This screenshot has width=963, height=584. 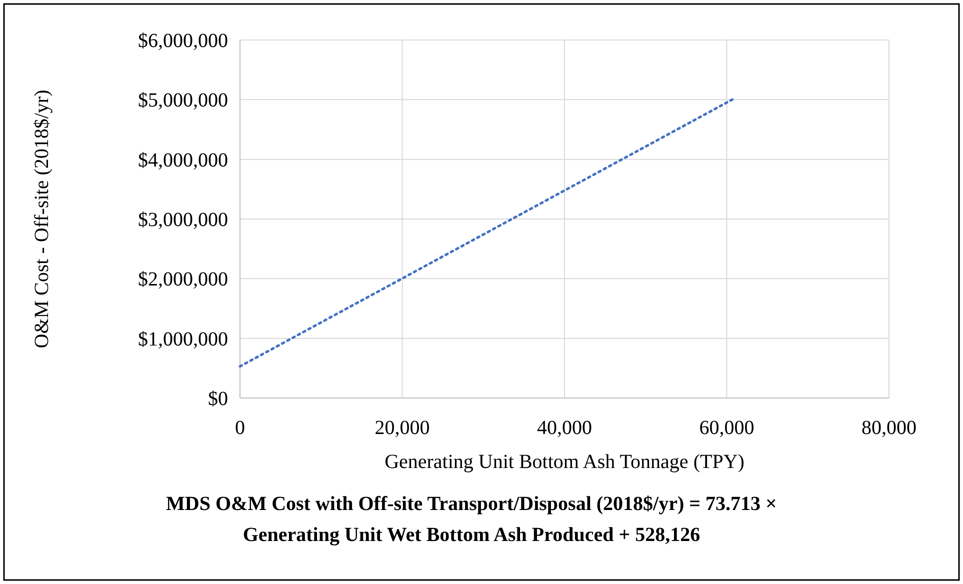 I want to click on x-tick-label: 60,000, so click(x=726, y=428).